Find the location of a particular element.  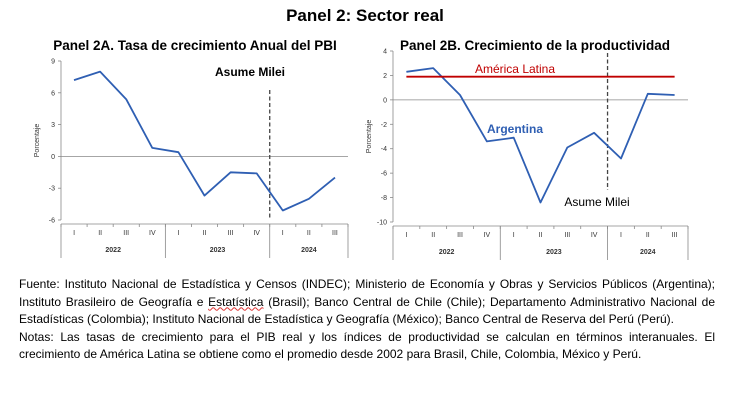

main-title: Panel 2: Sector real is located at coordinates (365, 15).